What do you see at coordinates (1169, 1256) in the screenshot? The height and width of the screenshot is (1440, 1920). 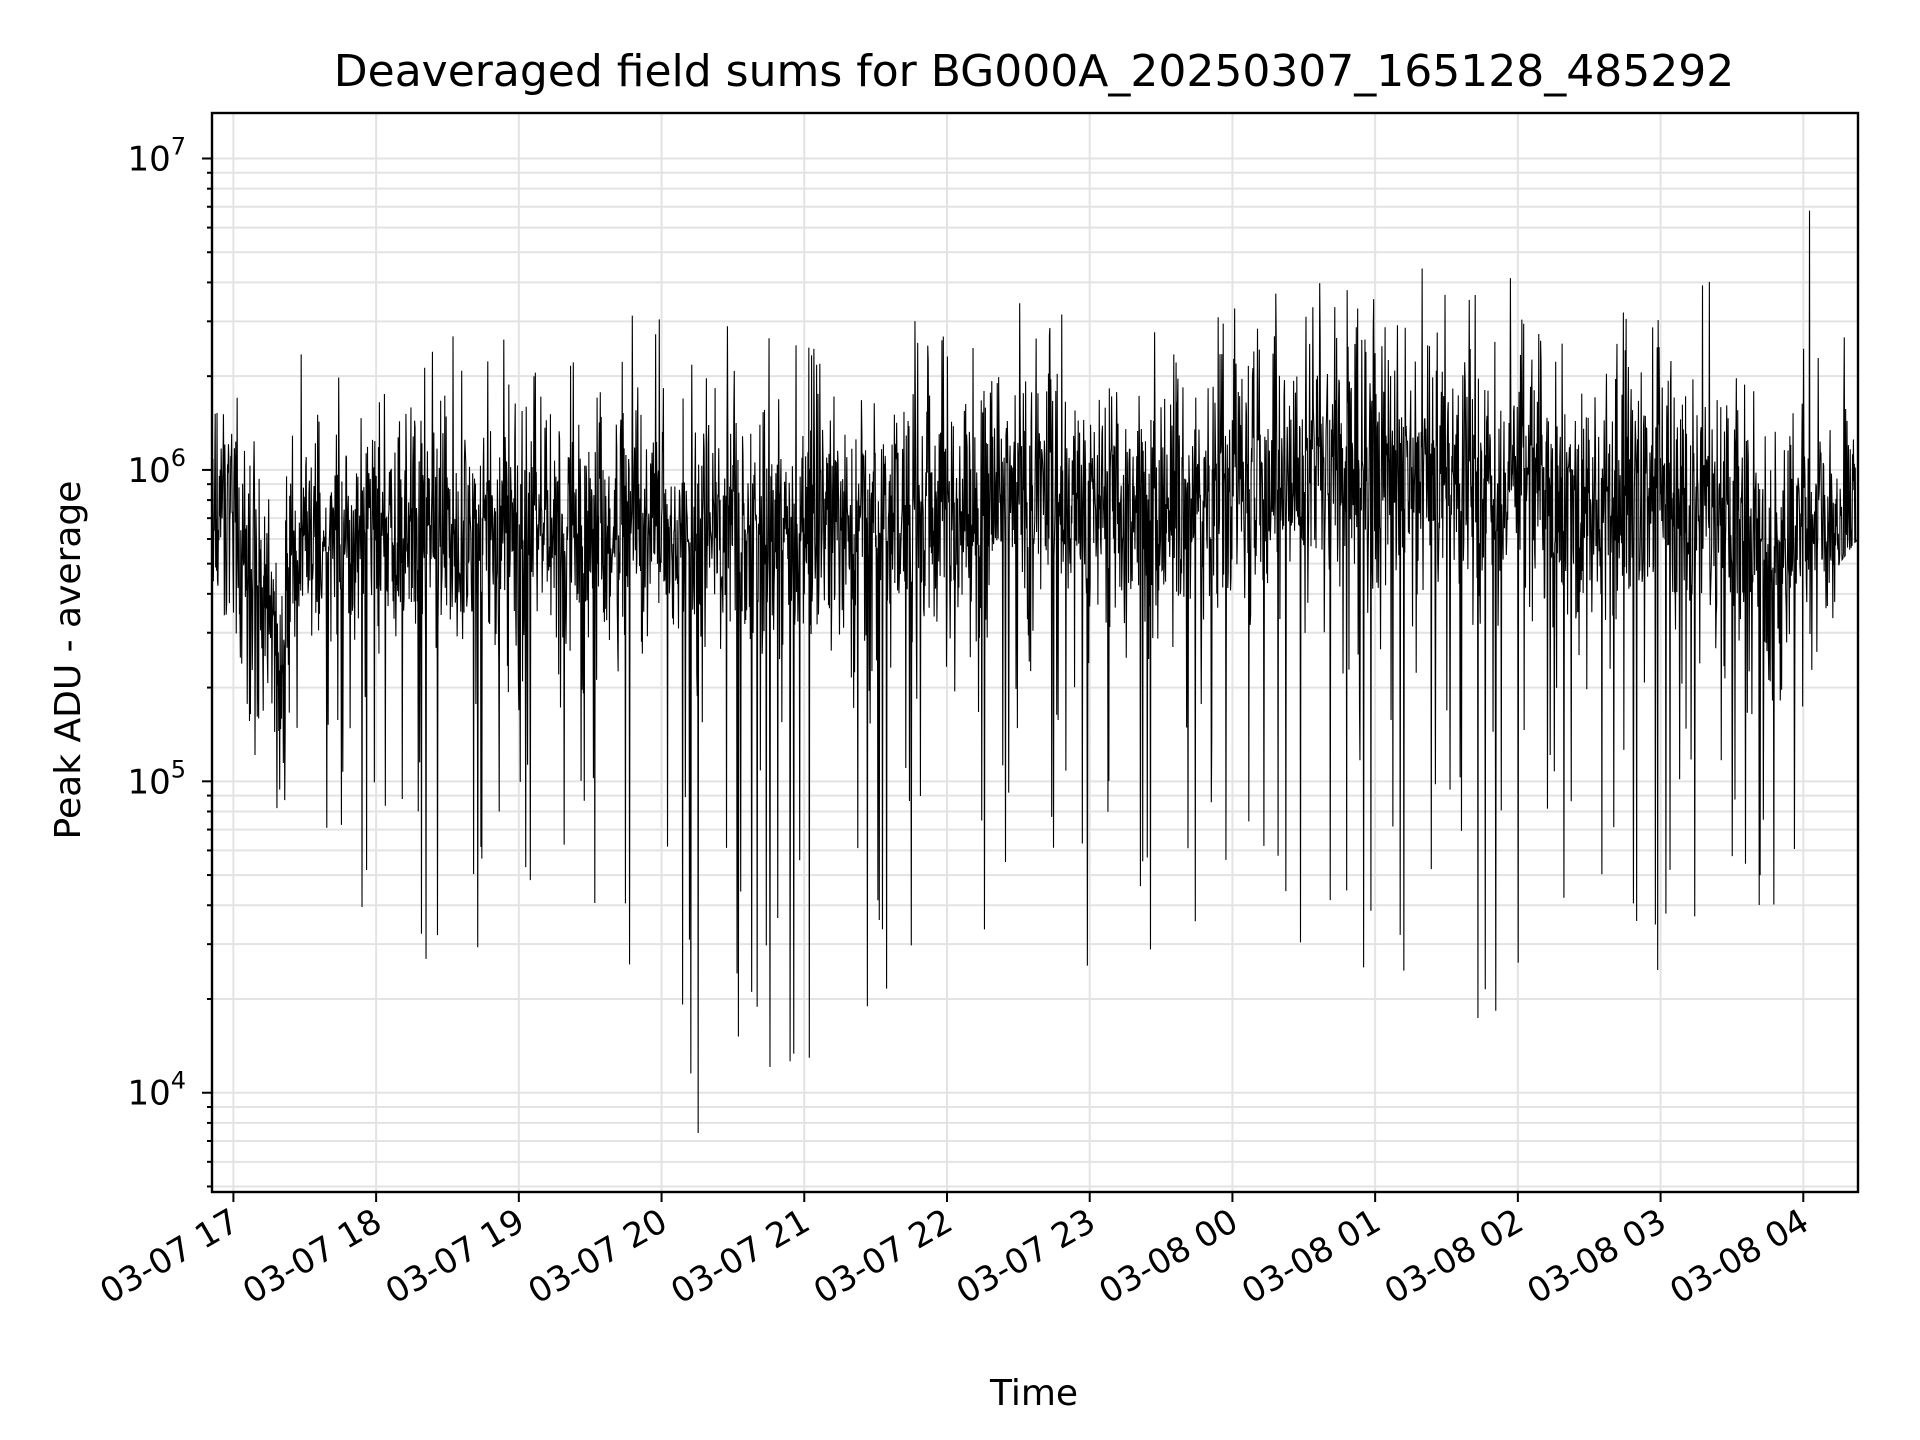 I see `x-tick-label: 03-08 00` at bounding box center [1169, 1256].